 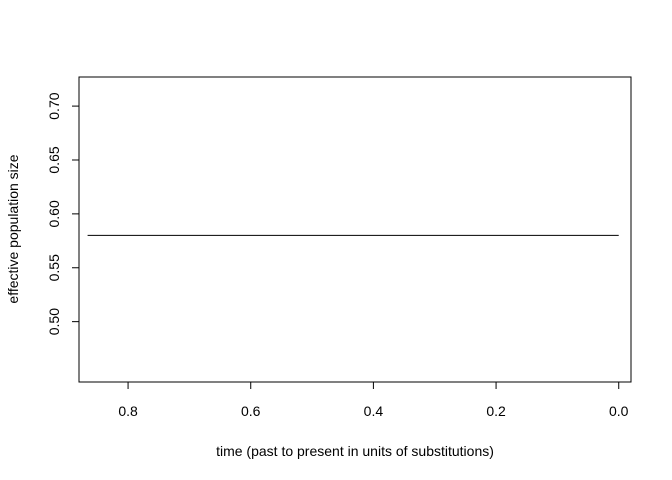 I want to click on x-tick-label: 0.4, so click(x=374, y=411).